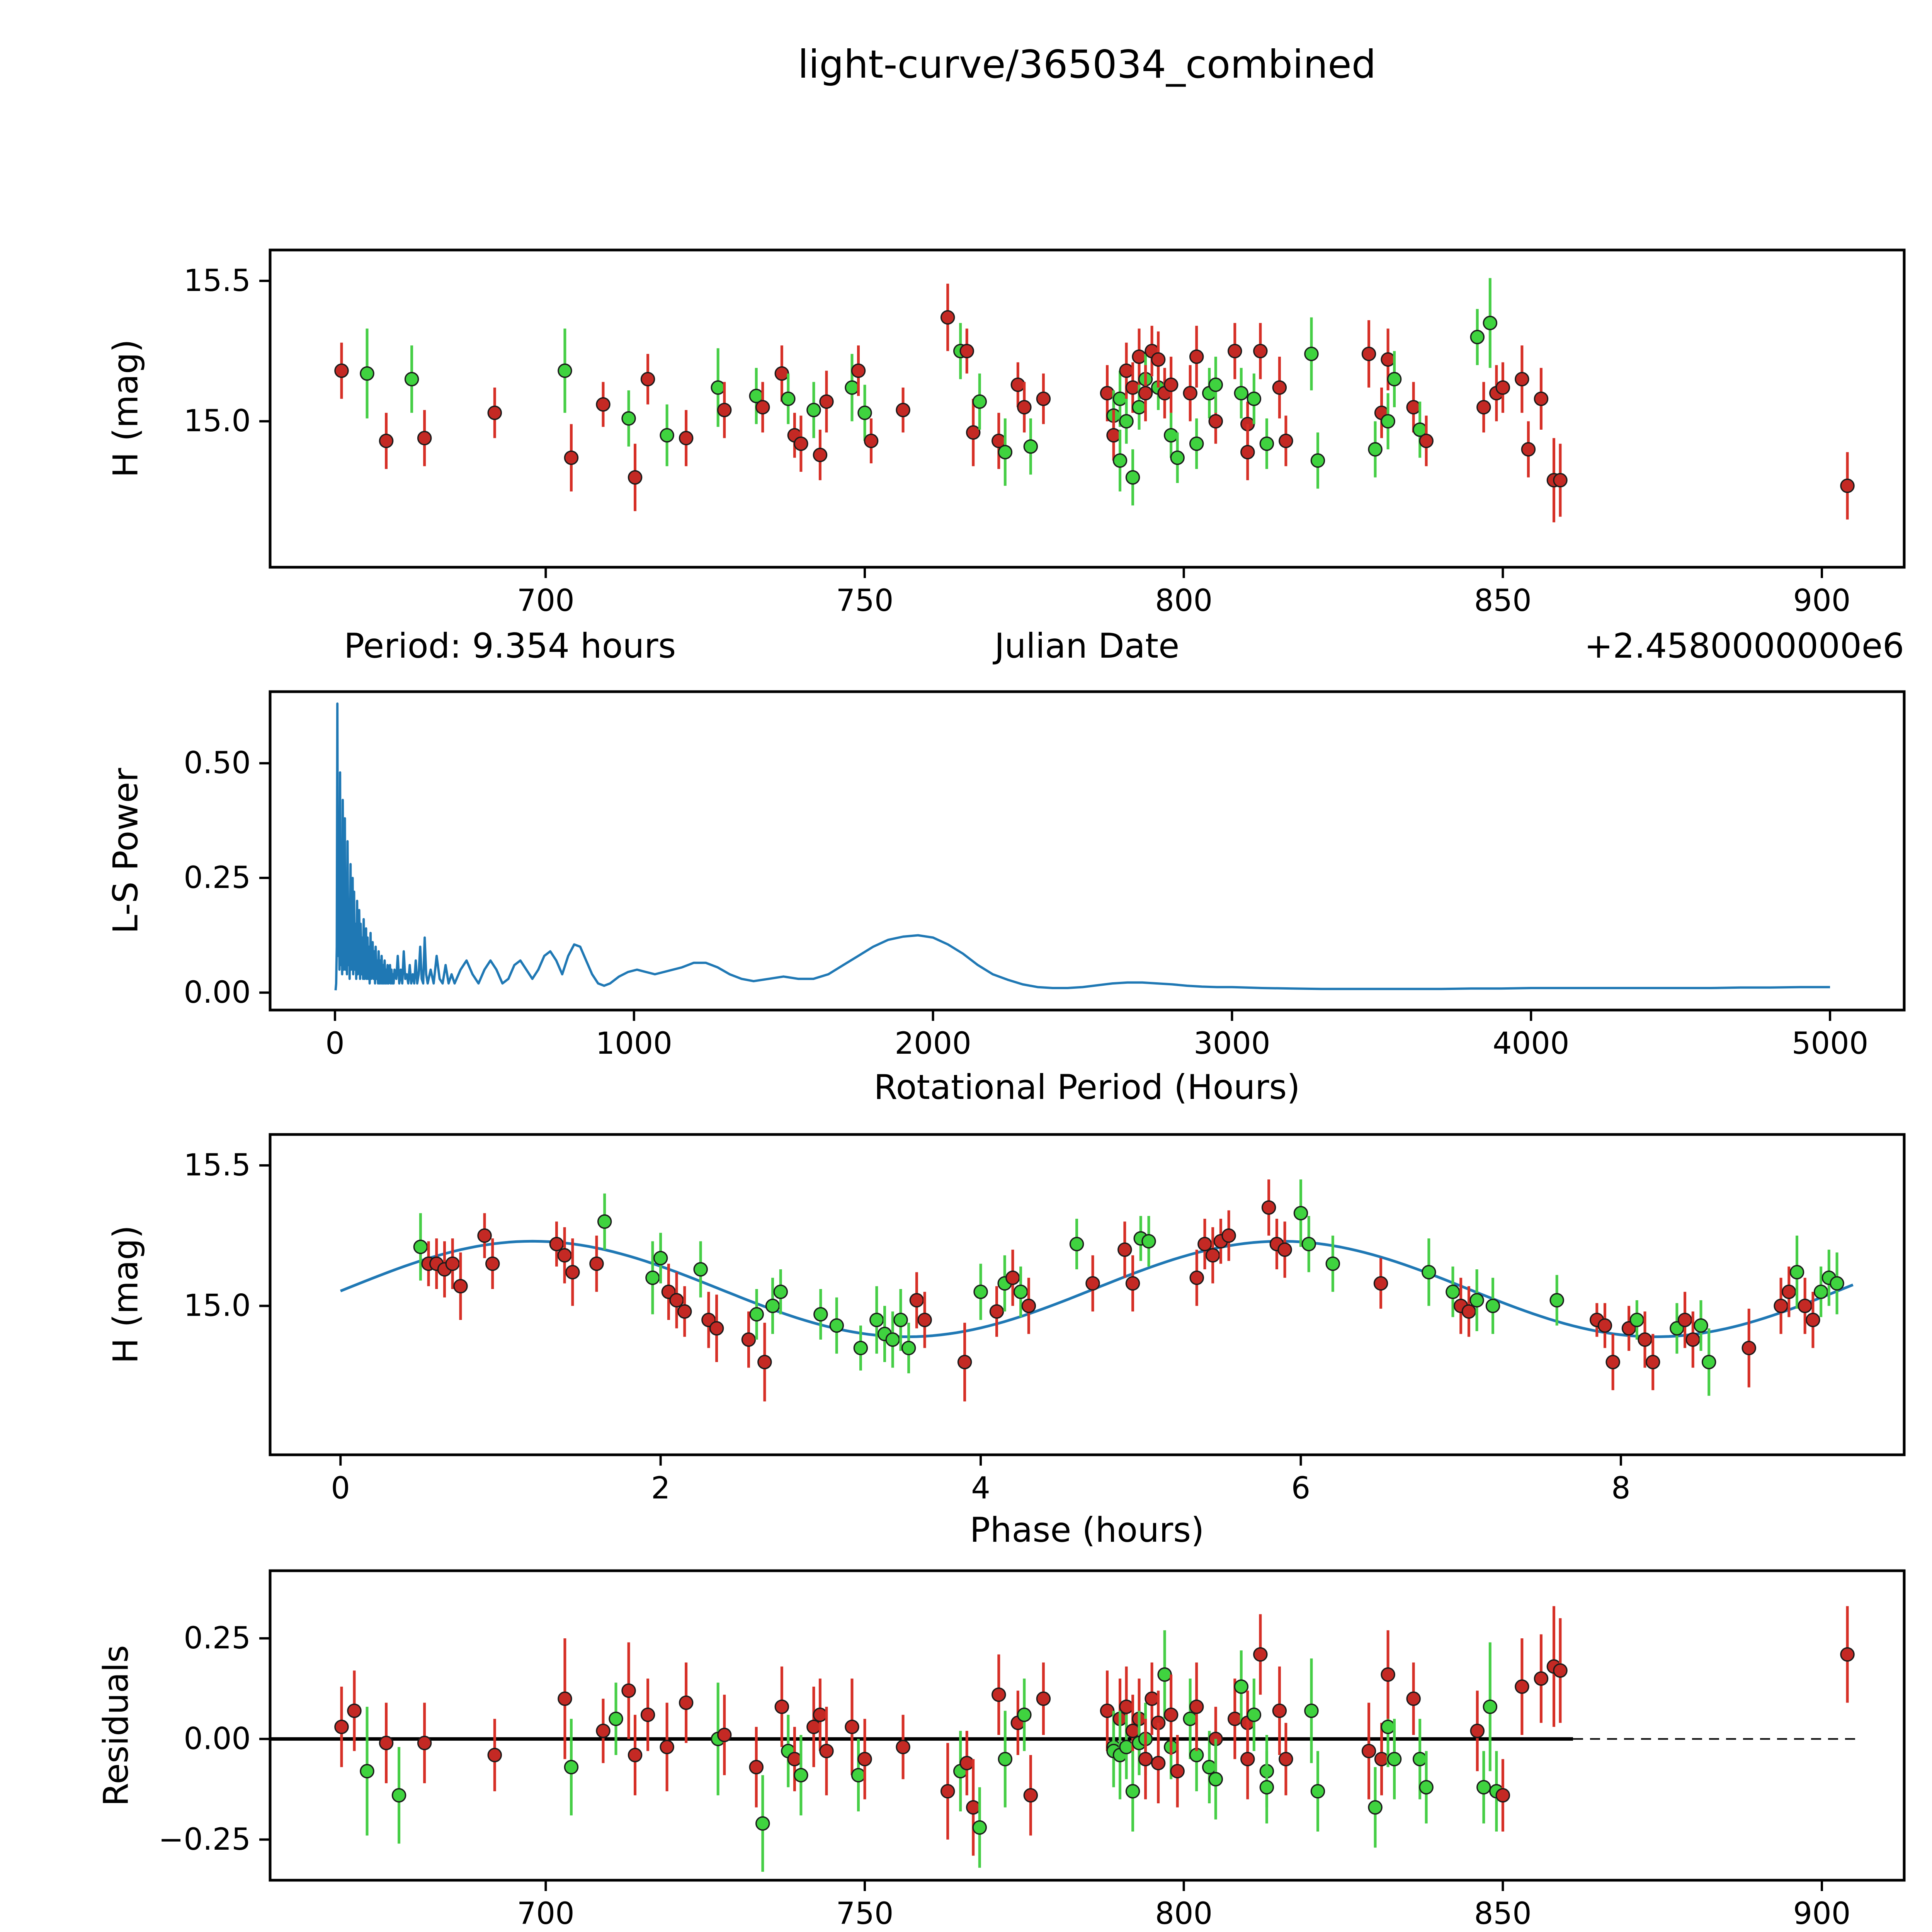  Describe the element at coordinates (205, 1840) in the screenshot. I see `y-tick-label: −0.25` at that location.